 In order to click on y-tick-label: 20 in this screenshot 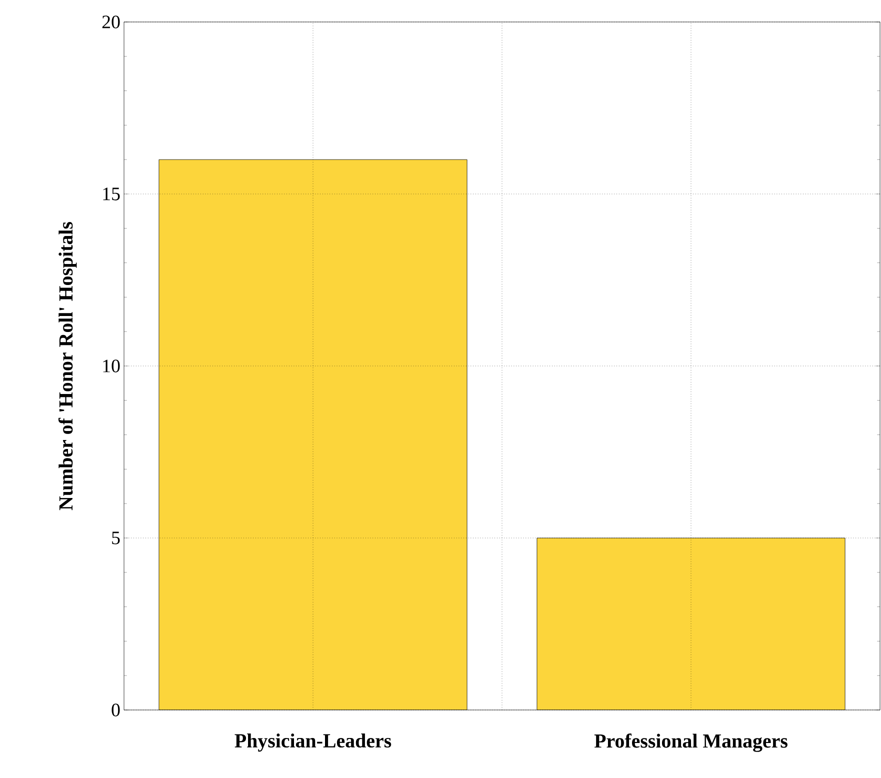, I will do `click(111, 22)`.